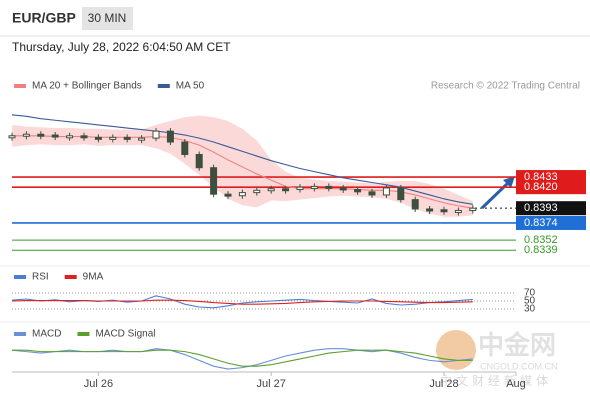 The height and width of the screenshot is (400, 590). I want to click on level-label: 0.8420, so click(541, 187).